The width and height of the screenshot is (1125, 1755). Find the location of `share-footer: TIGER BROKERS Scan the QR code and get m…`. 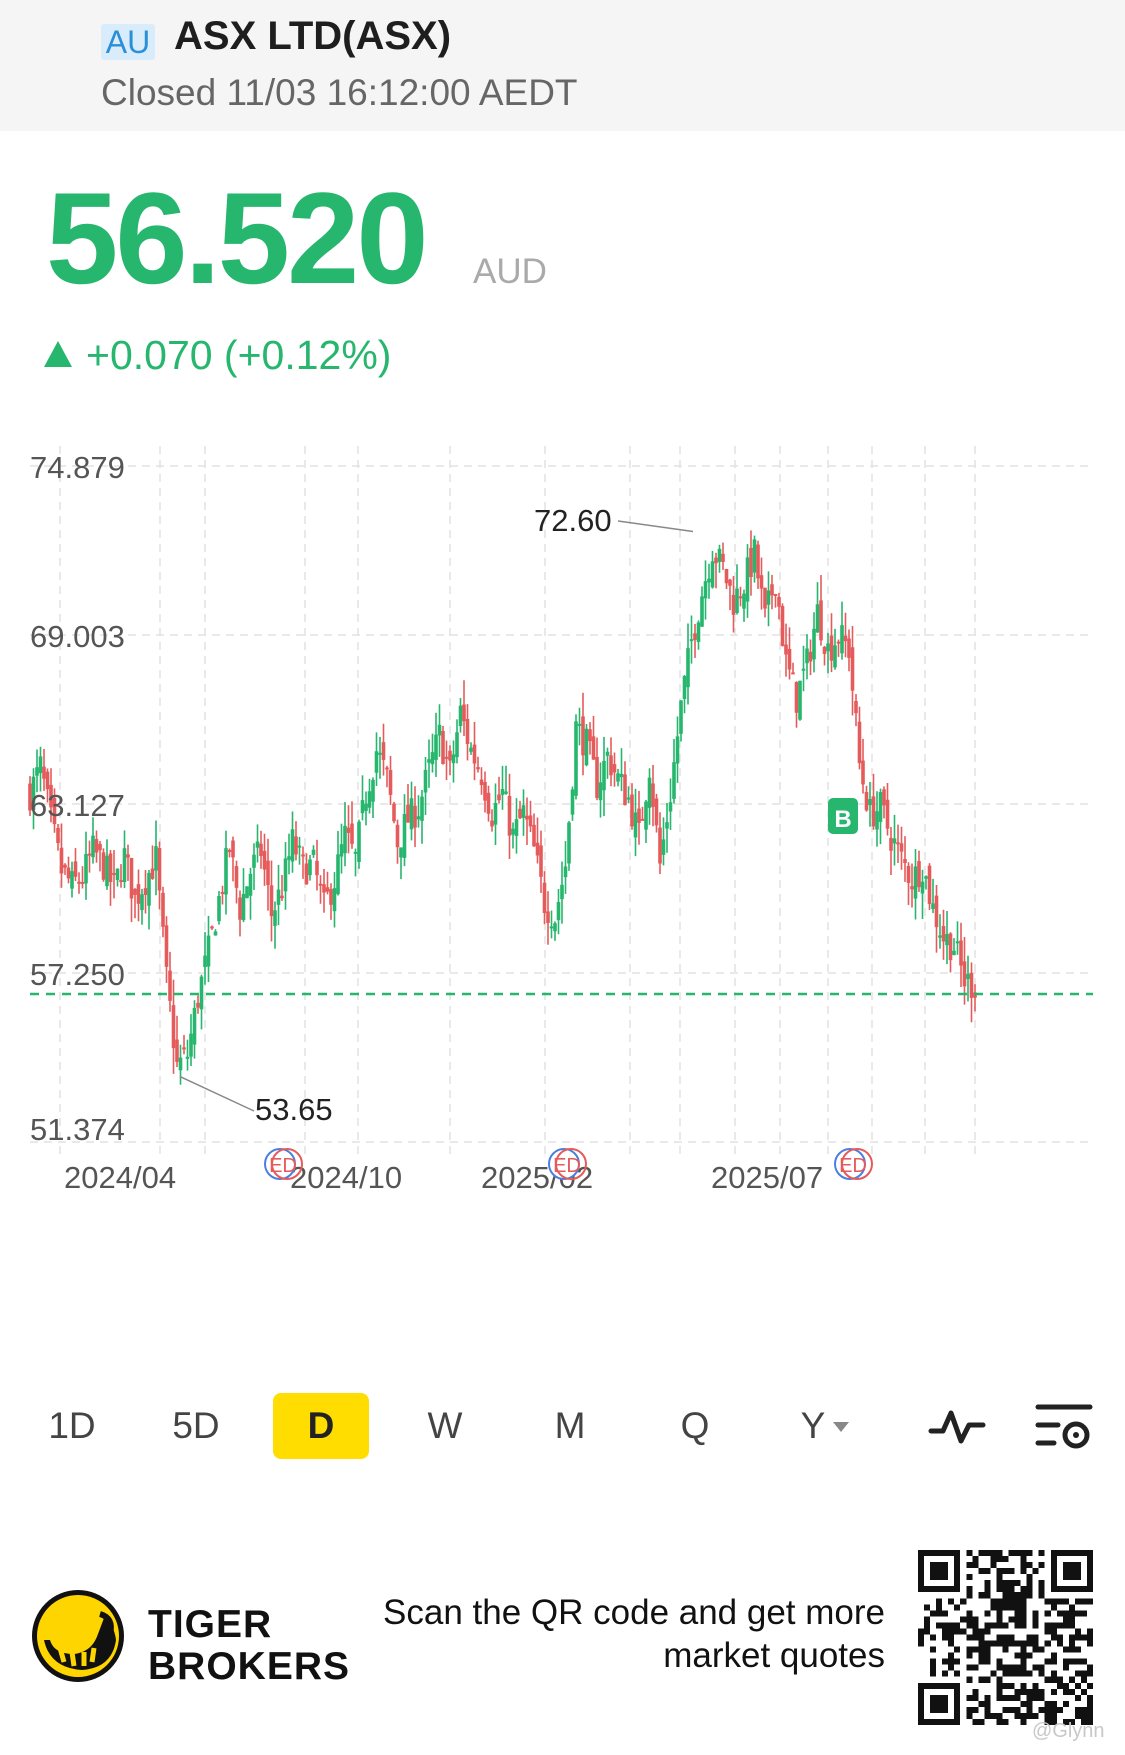

share-footer: TIGER BROKERS Scan the QR code and get m… is located at coordinates (562, 1635).